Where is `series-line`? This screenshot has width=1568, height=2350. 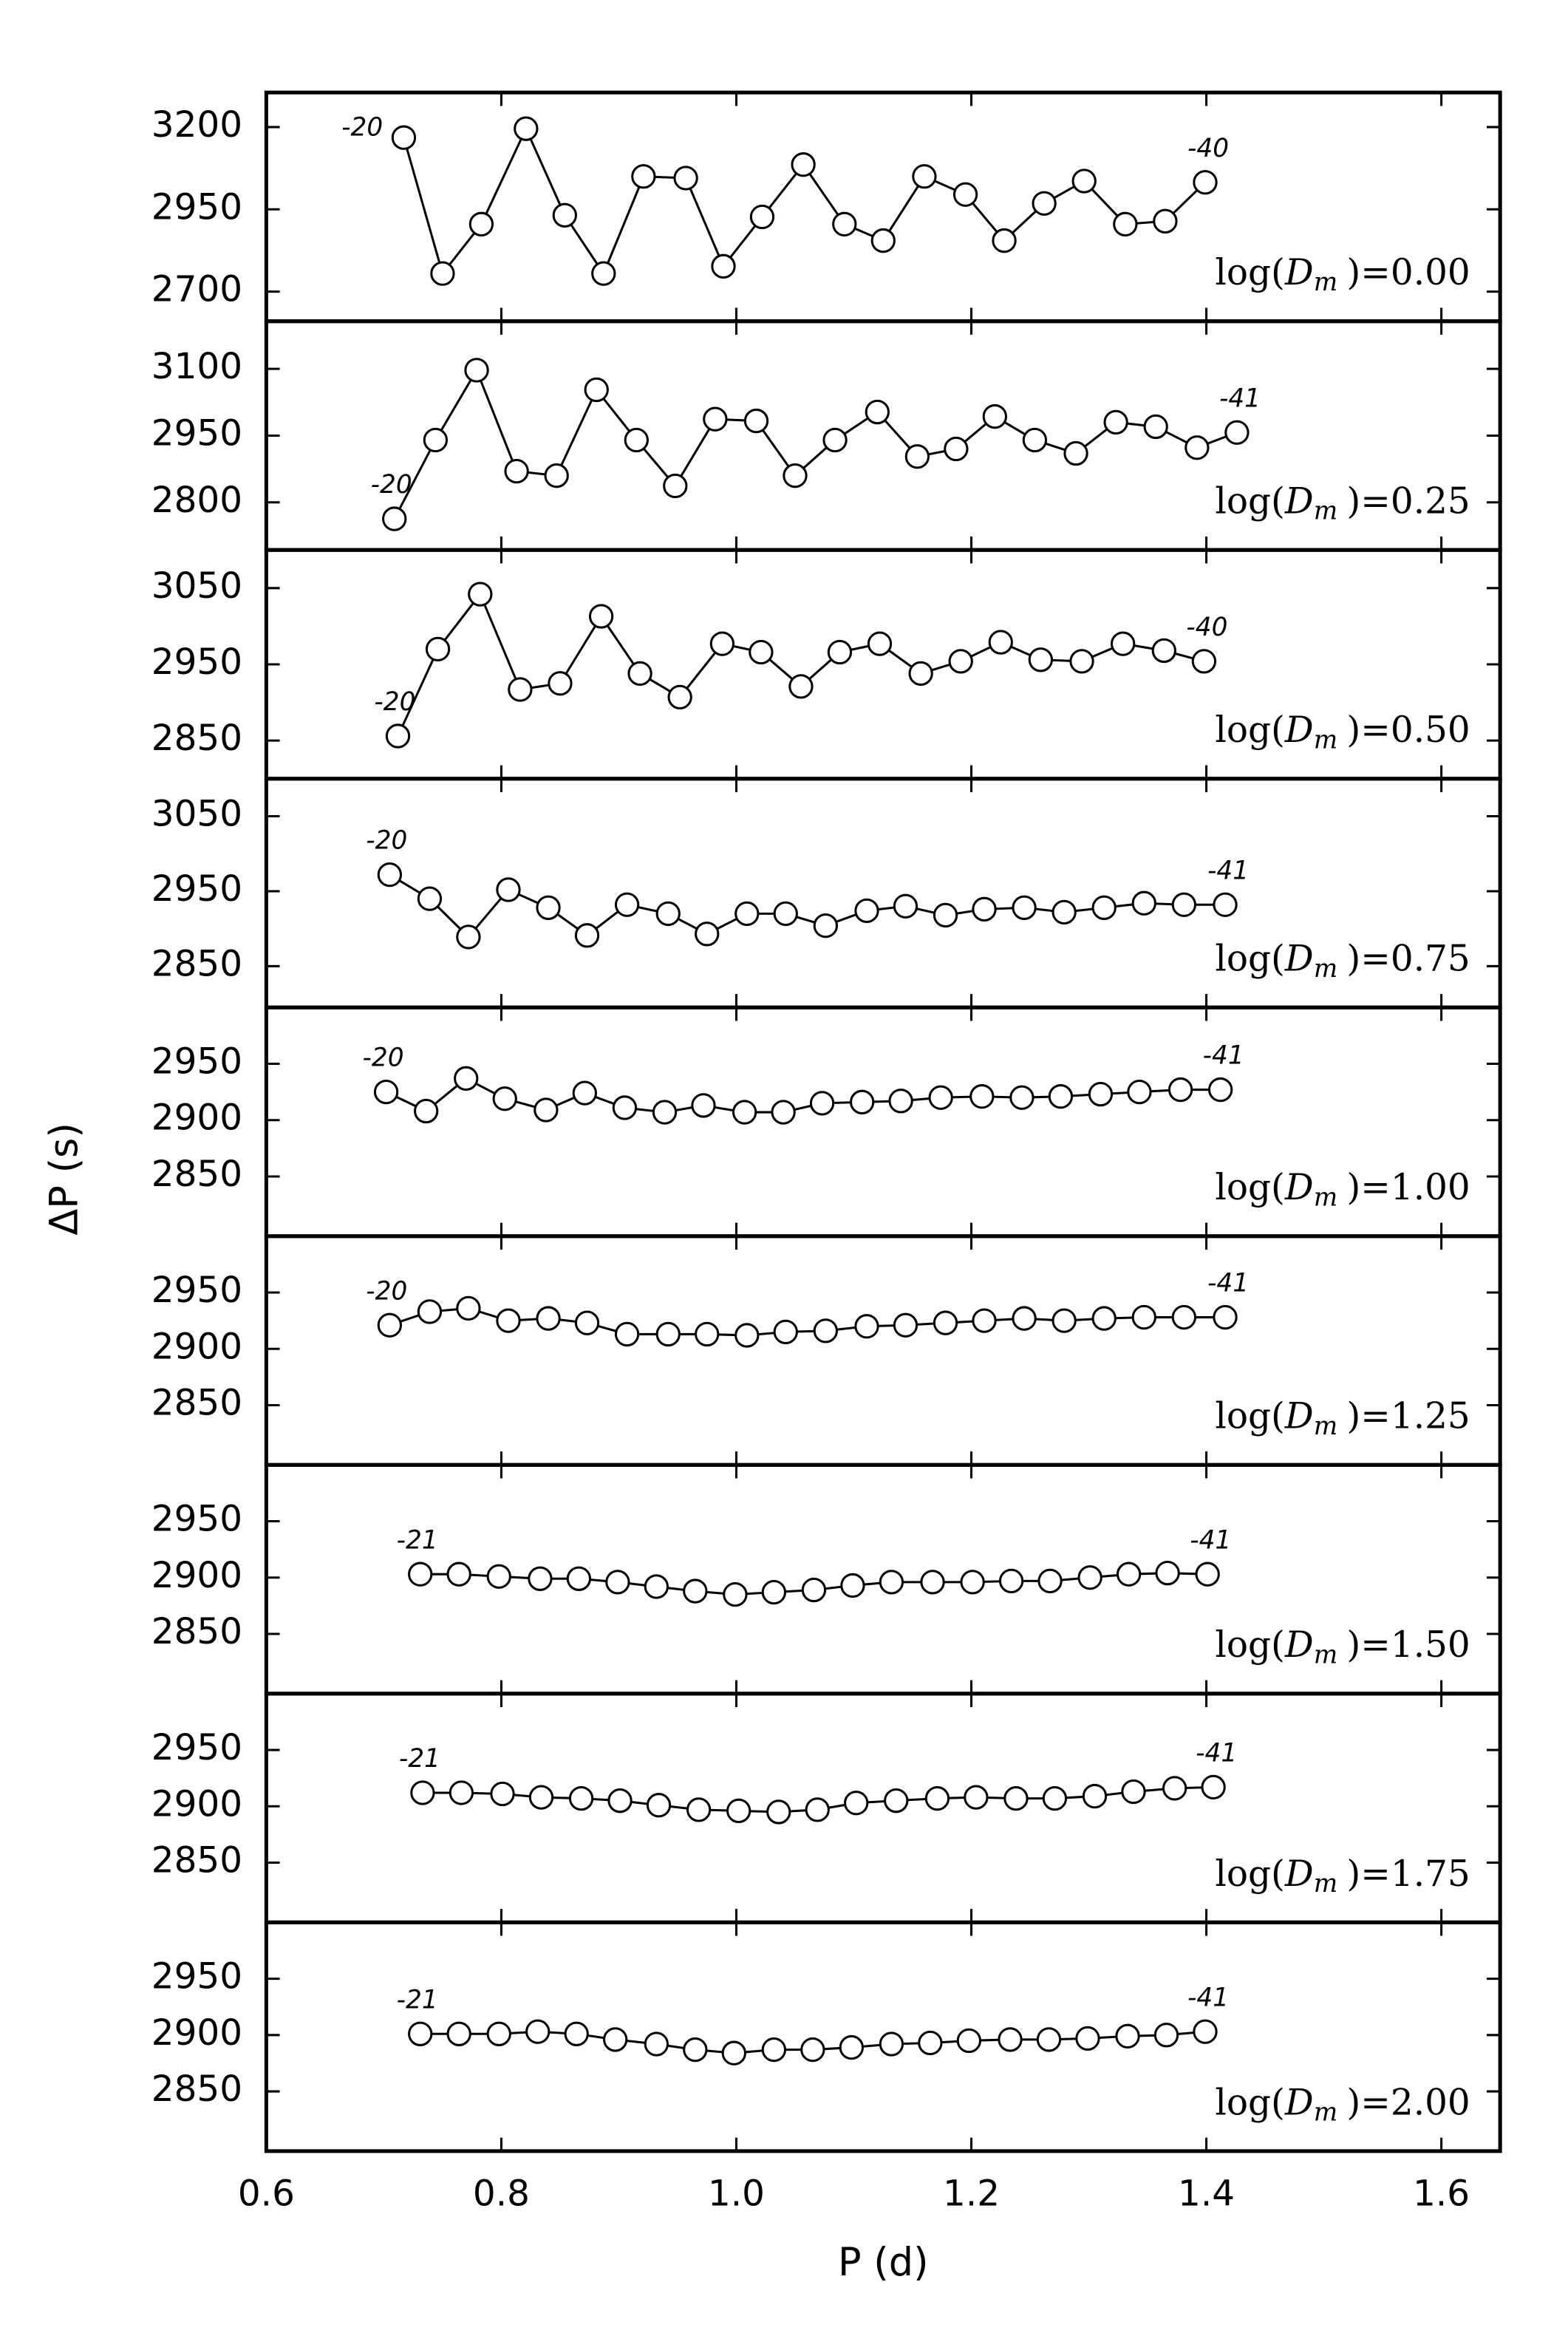 series-line is located at coordinates (815, 443).